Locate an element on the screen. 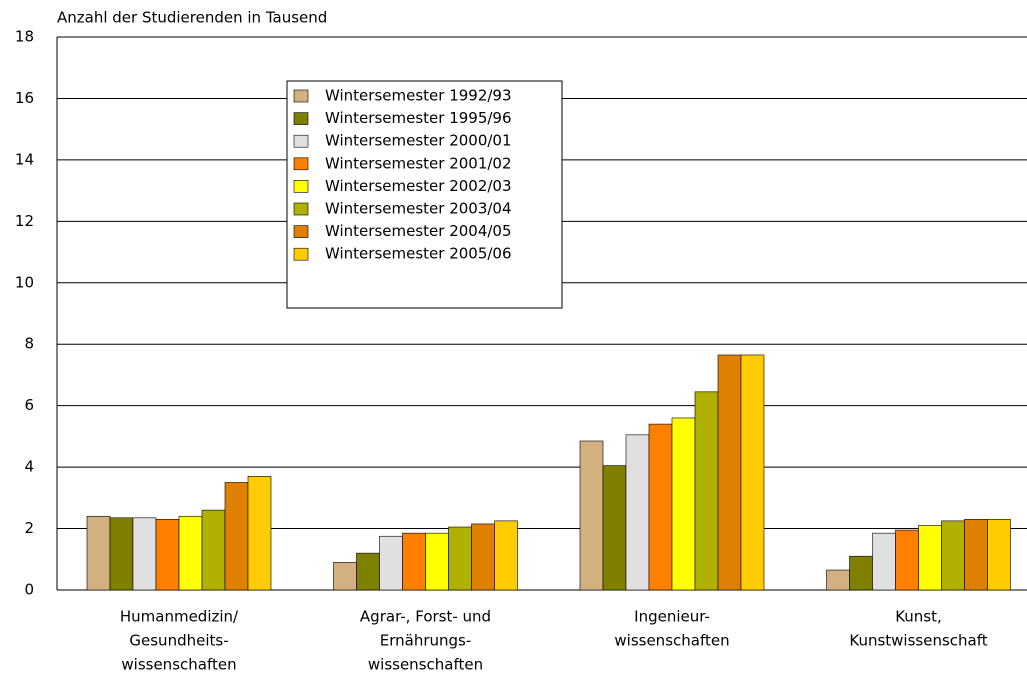 The image size is (1027, 673). y-tick-label: 8 is located at coordinates (29, 344).